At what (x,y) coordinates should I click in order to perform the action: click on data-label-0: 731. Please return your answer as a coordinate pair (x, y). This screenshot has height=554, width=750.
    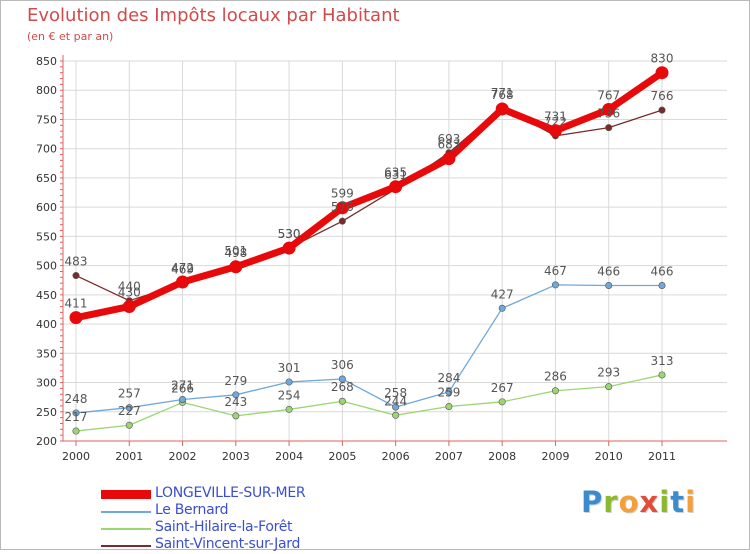
    Looking at the image, I should click on (555, 117).